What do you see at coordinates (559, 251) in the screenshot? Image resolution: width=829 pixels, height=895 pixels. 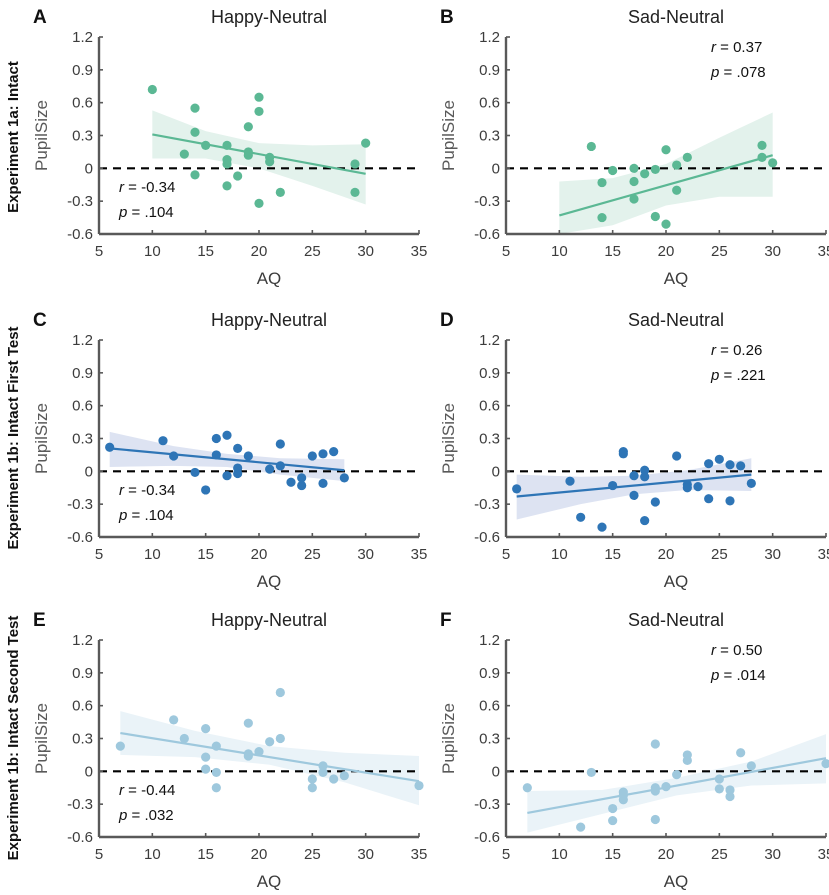 I see `x-tick-label: 10` at bounding box center [559, 251].